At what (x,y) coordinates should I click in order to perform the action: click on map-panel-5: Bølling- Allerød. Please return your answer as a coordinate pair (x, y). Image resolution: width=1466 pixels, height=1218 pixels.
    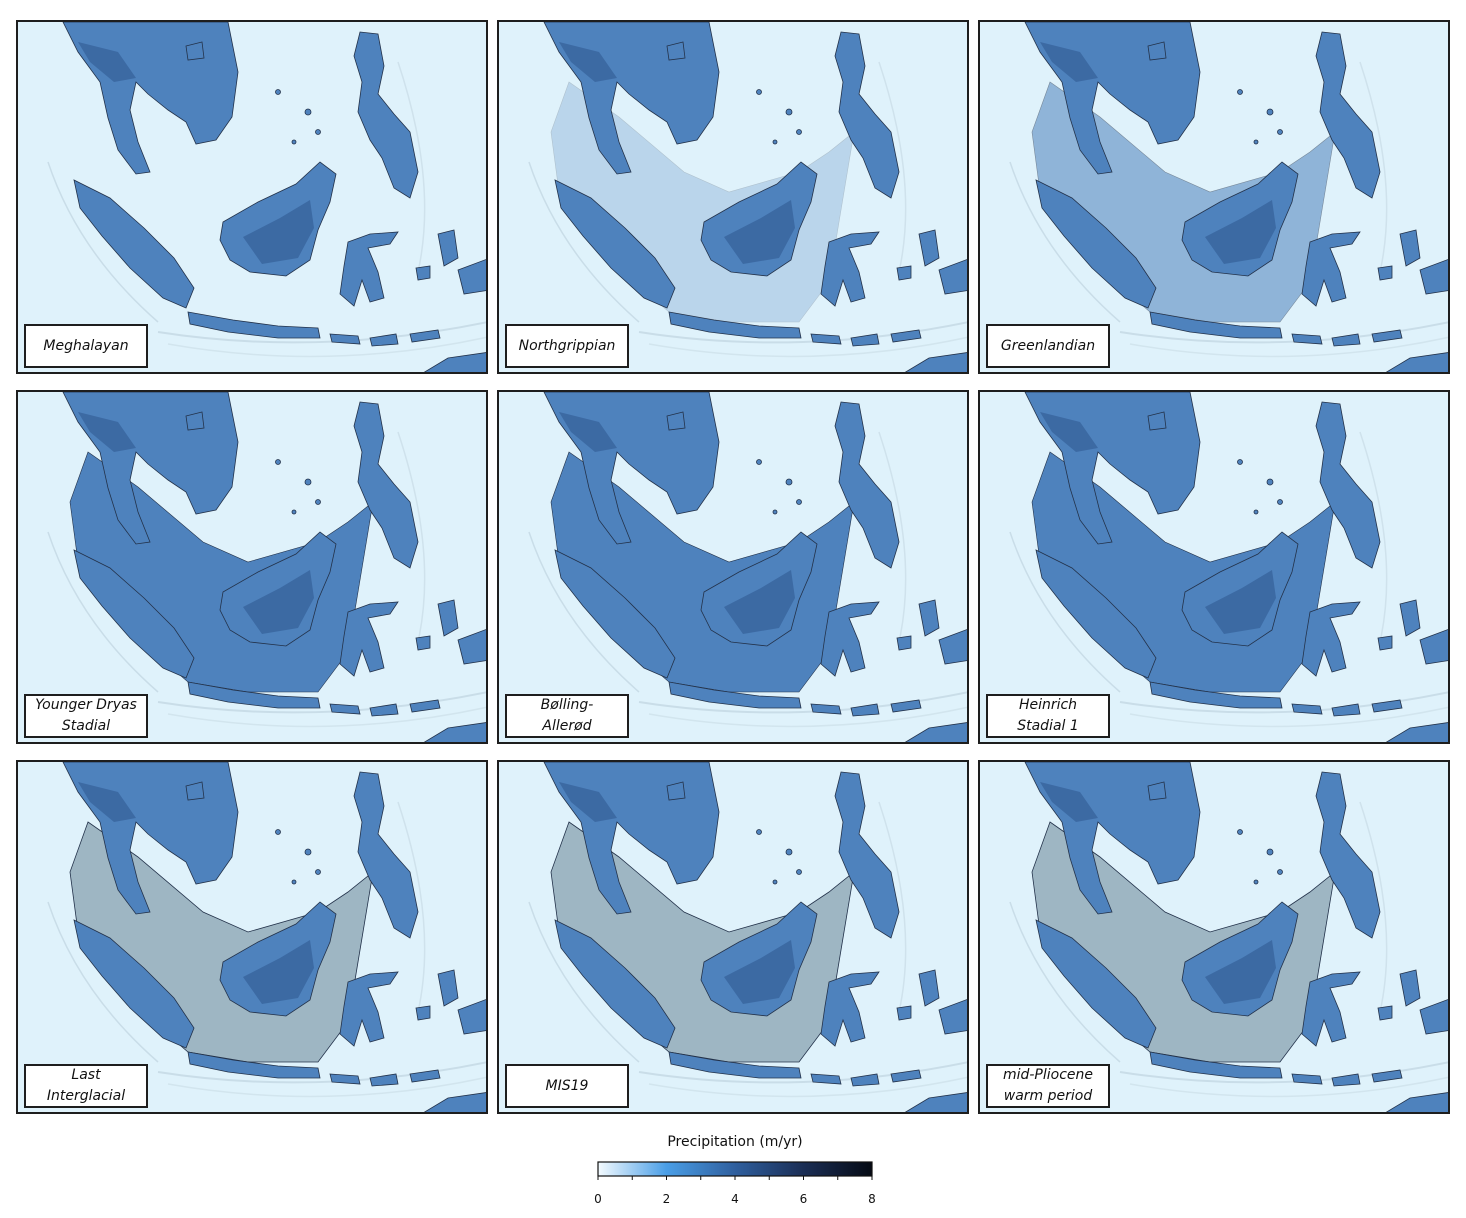
    Looking at the image, I should click on (733, 567).